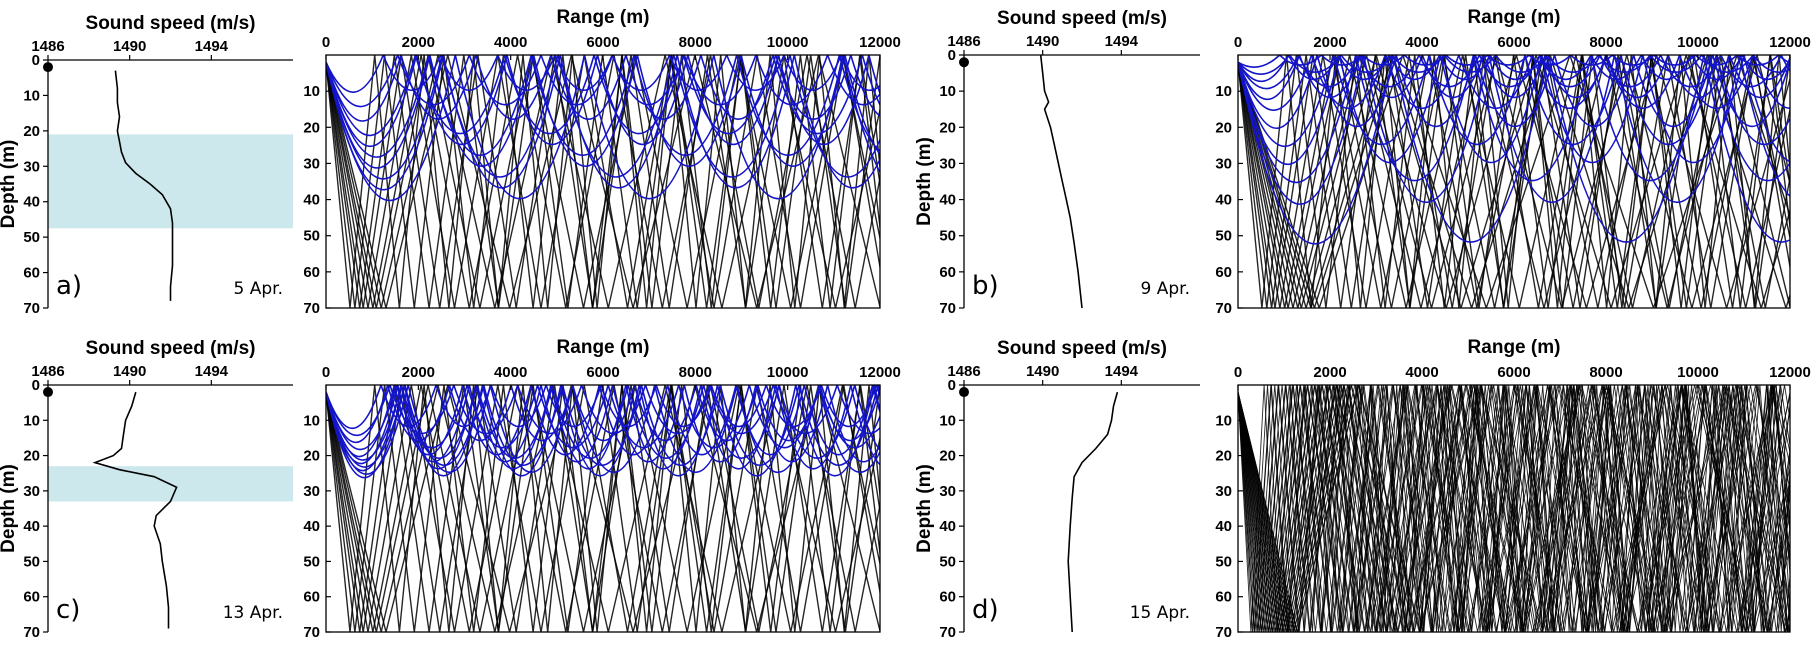 The height and width of the screenshot is (649, 1819). What do you see at coordinates (1223, 272) in the screenshot?
I see `ray-ytick-label: 60` at bounding box center [1223, 272].